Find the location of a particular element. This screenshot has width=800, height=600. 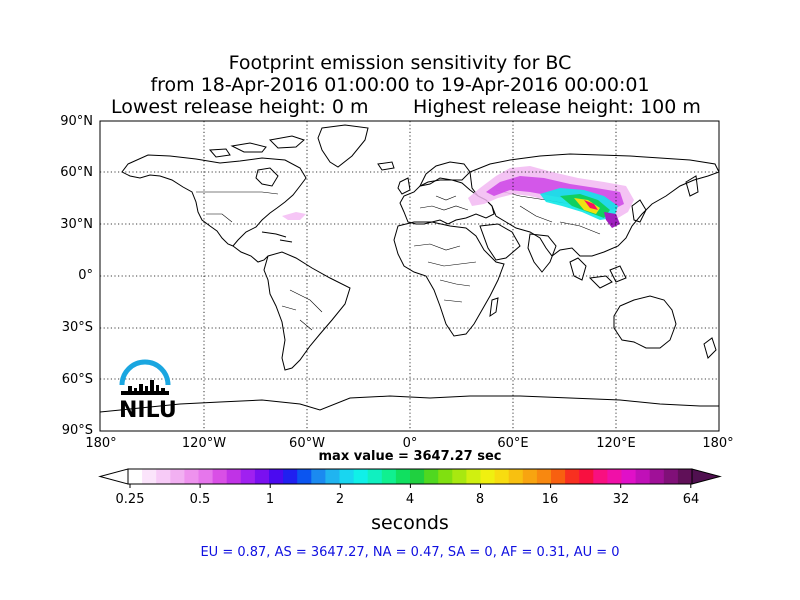

colorbar-label: 0.25 is located at coordinates (130, 499).